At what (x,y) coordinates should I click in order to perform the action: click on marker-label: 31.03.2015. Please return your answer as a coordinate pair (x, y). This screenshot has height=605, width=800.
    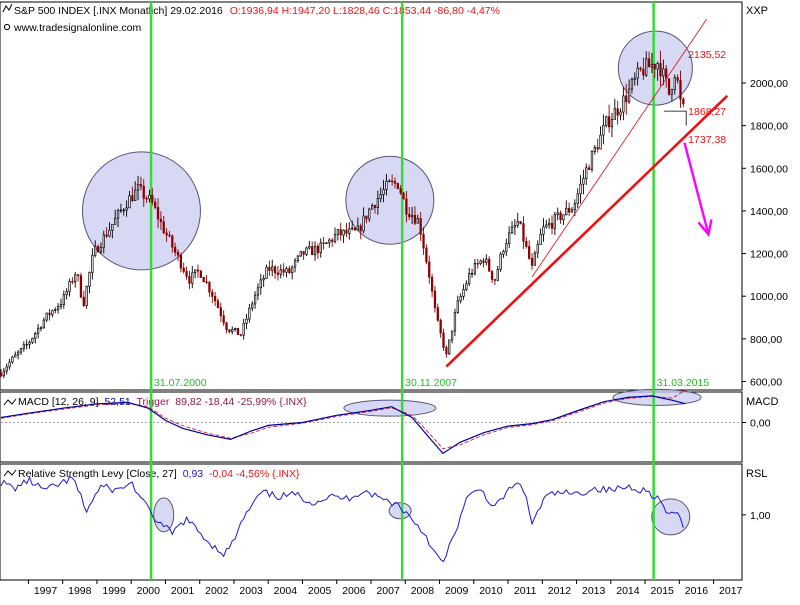
    Looking at the image, I should click on (683, 383).